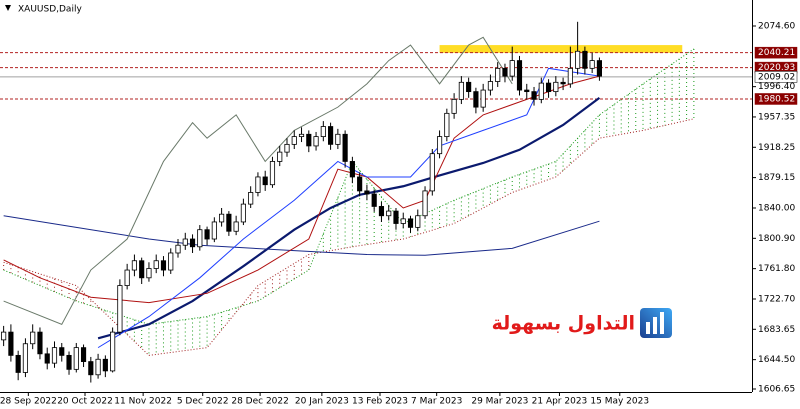 The height and width of the screenshot is (409, 800). I want to click on y-tick-label: 1722.70, so click(776, 299).